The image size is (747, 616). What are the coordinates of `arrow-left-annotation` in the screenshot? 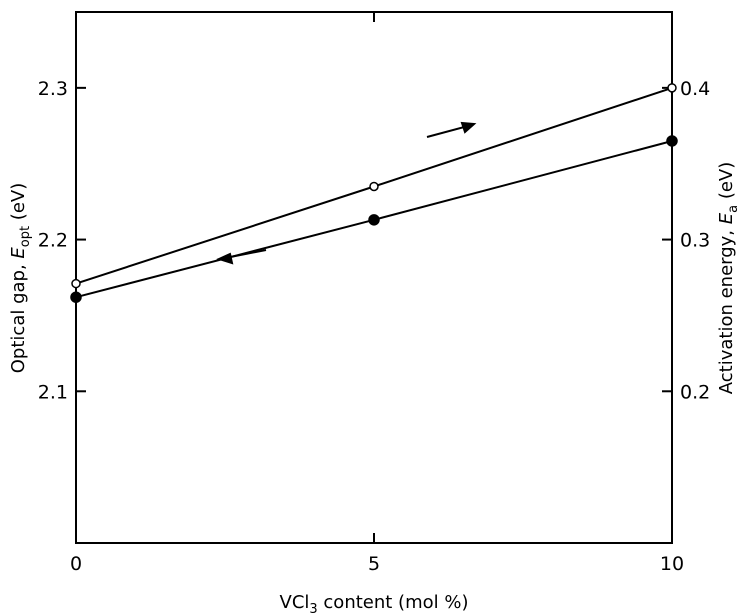 It's located at (241, 257).